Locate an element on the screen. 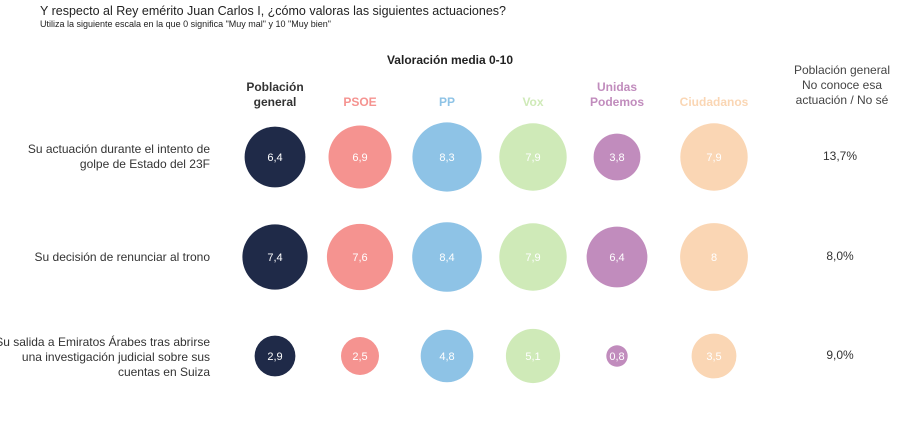 The height and width of the screenshot is (425, 900). bubble-value-label: 2,9 is located at coordinates (274, 357).